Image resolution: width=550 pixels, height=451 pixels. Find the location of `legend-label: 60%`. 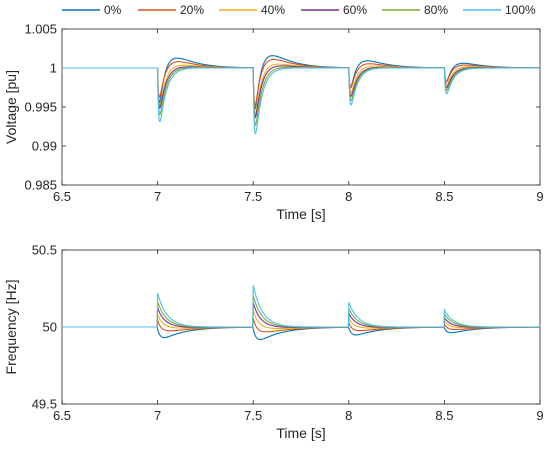

legend-label: 60% is located at coordinates (355, 10).